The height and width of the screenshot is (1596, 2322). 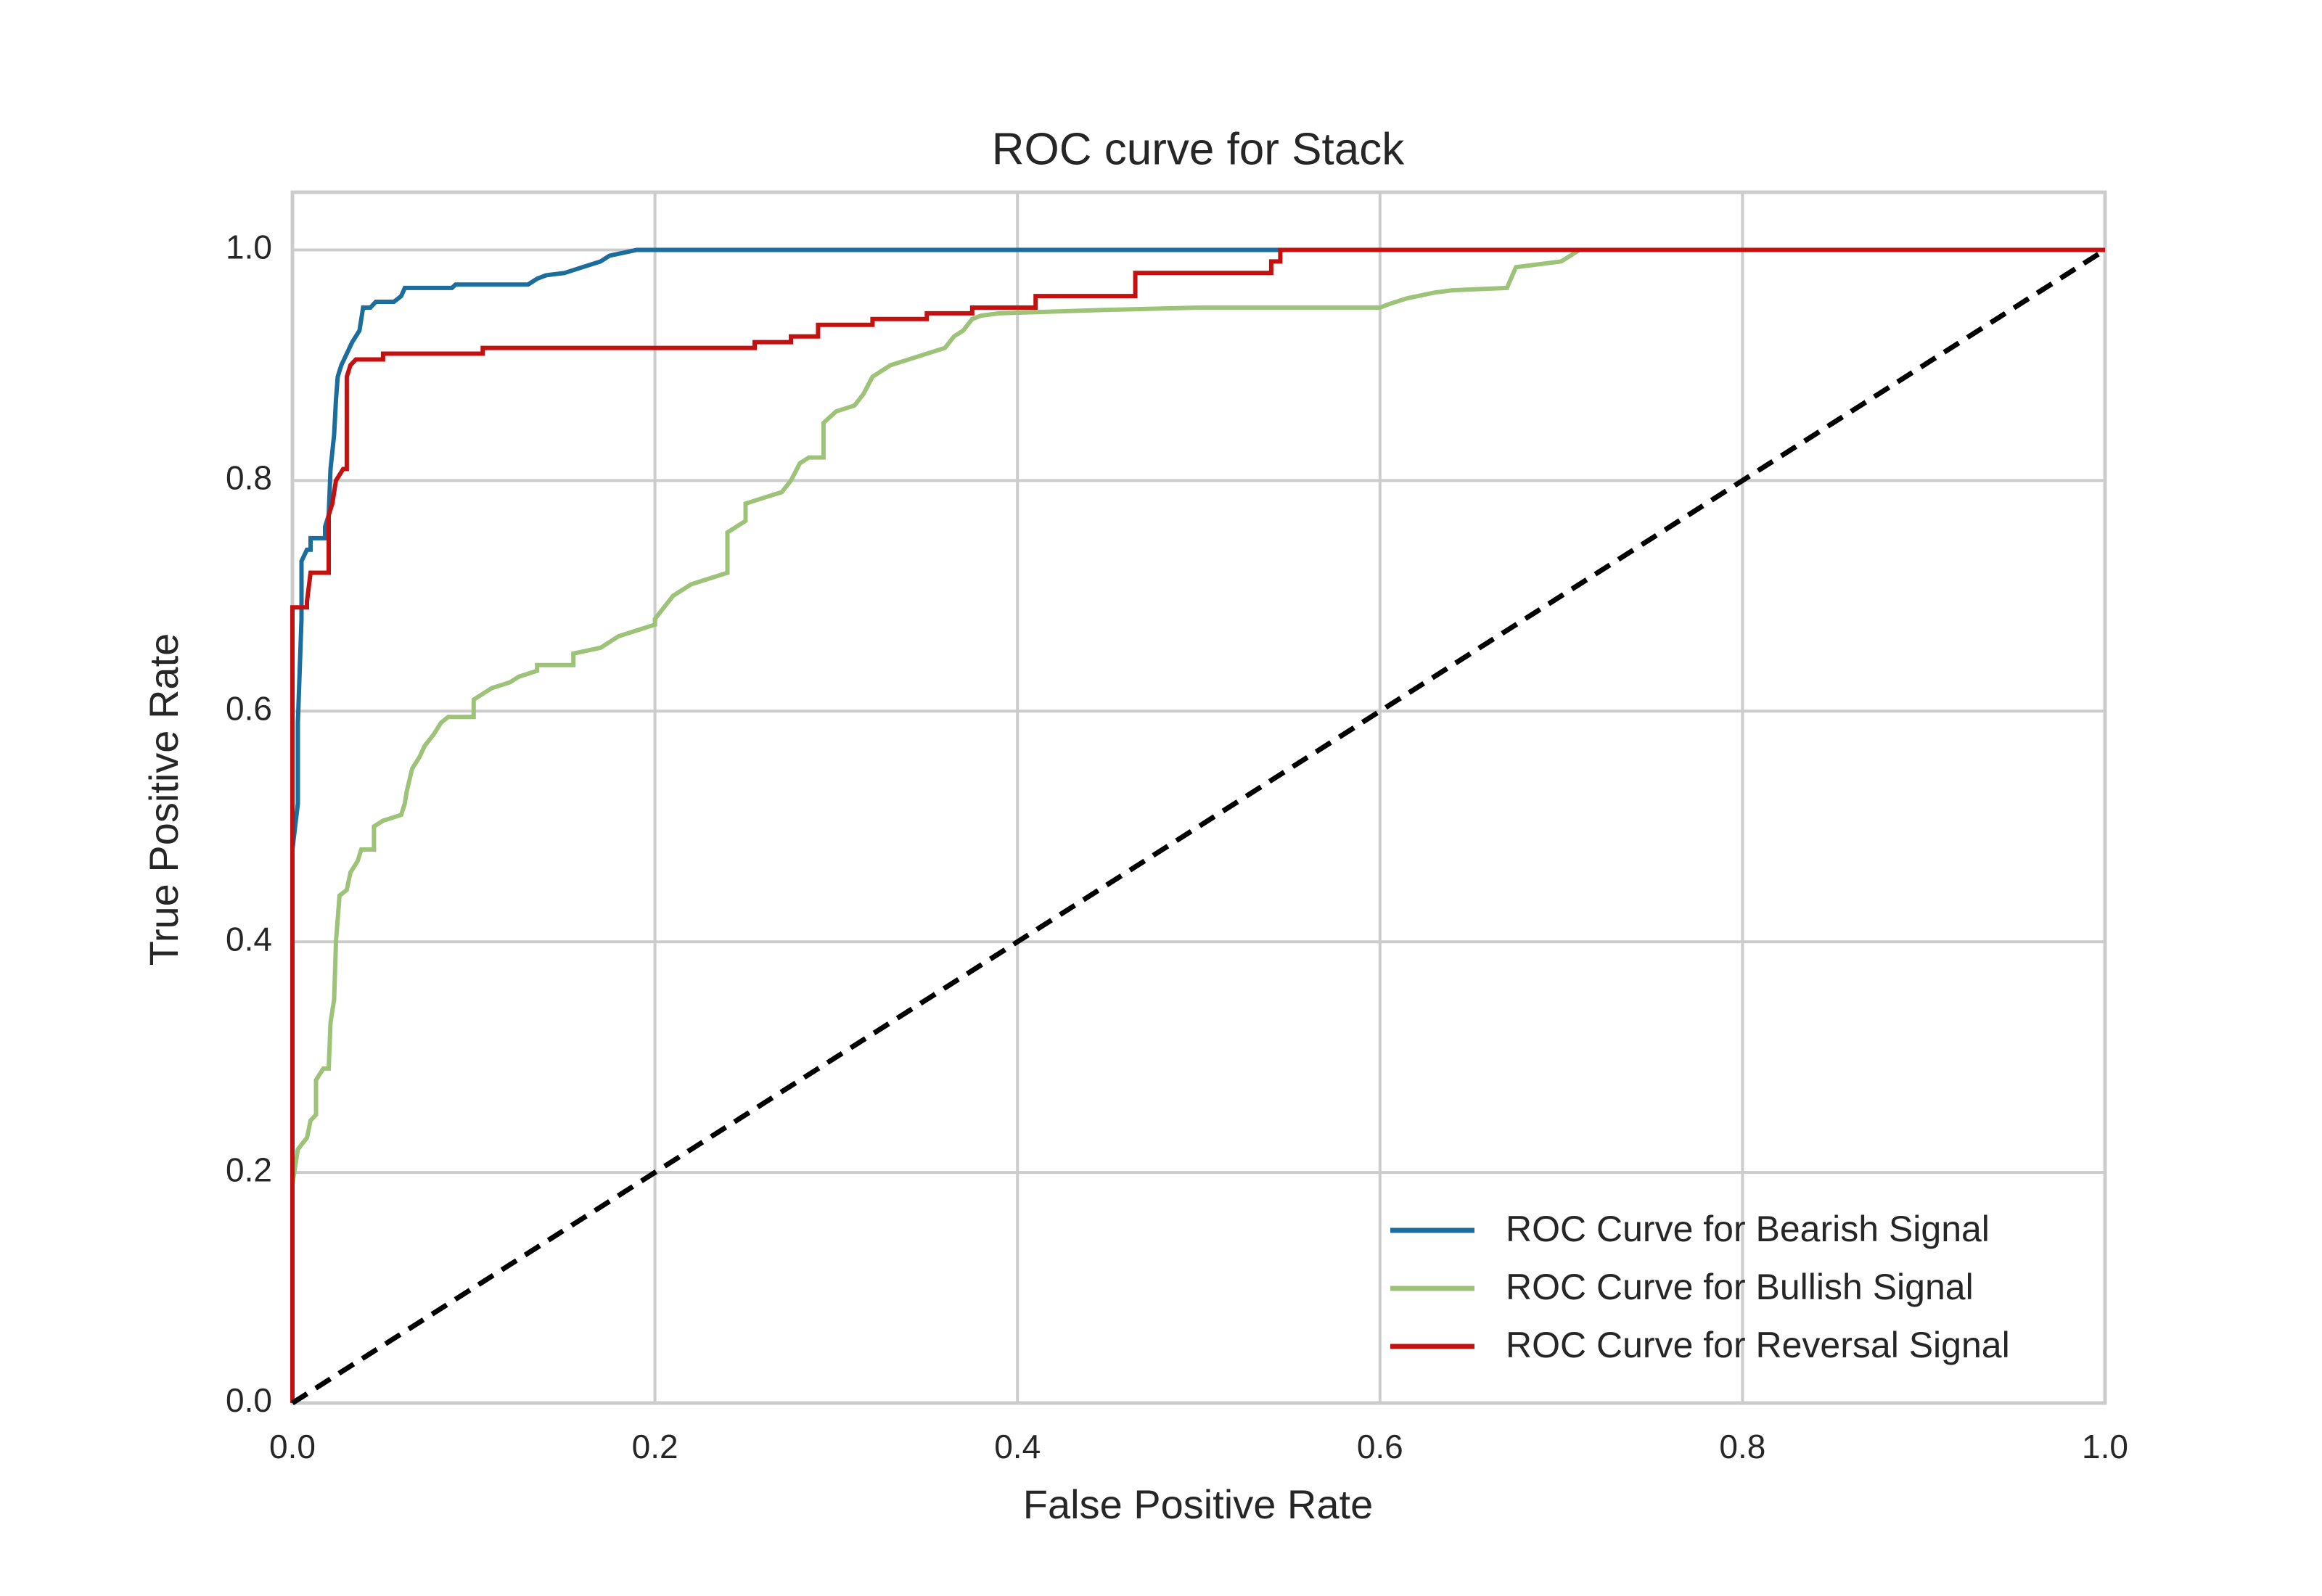 I want to click on y-tick-label: 0.6, so click(x=249, y=708).